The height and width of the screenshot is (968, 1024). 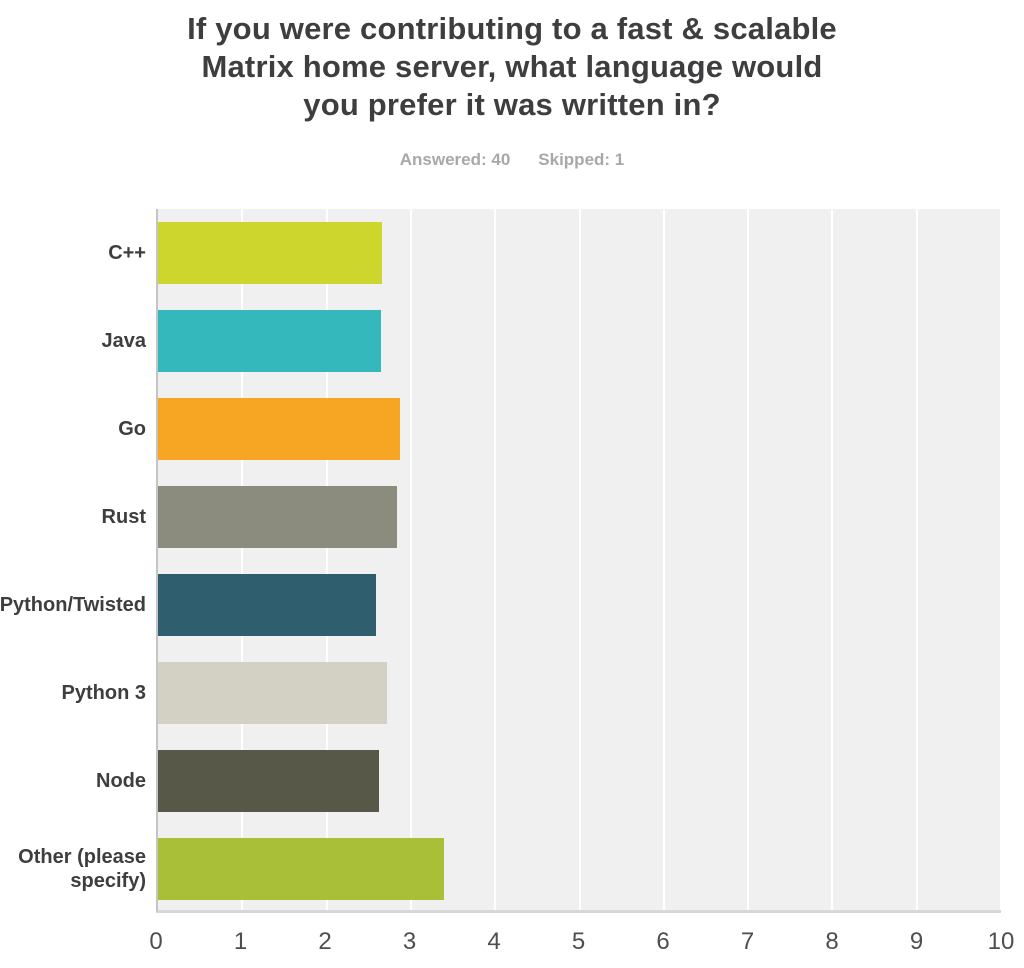 What do you see at coordinates (747, 941) in the screenshot?
I see `x-tick-label-7: 7` at bounding box center [747, 941].